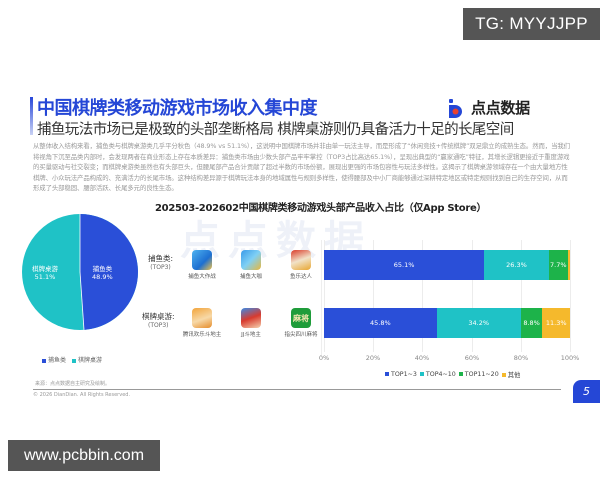 This screenshot has height=480, width=600. What do you see at coordinates (570, 358) in the screenshot?
I see `x-tick: 100%` at bounding box center [570, 358].